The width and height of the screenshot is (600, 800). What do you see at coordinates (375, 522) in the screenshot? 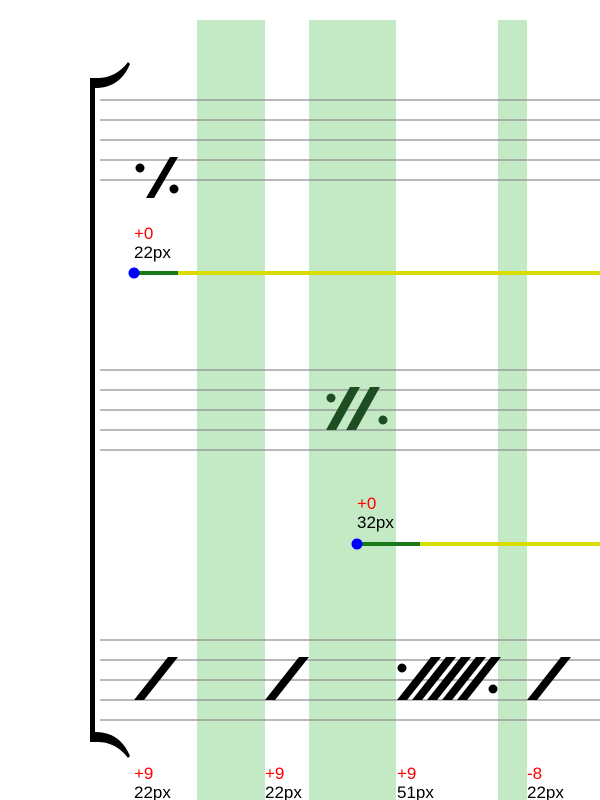
I see `size-label: 32px` at bounding box center [375, 522].